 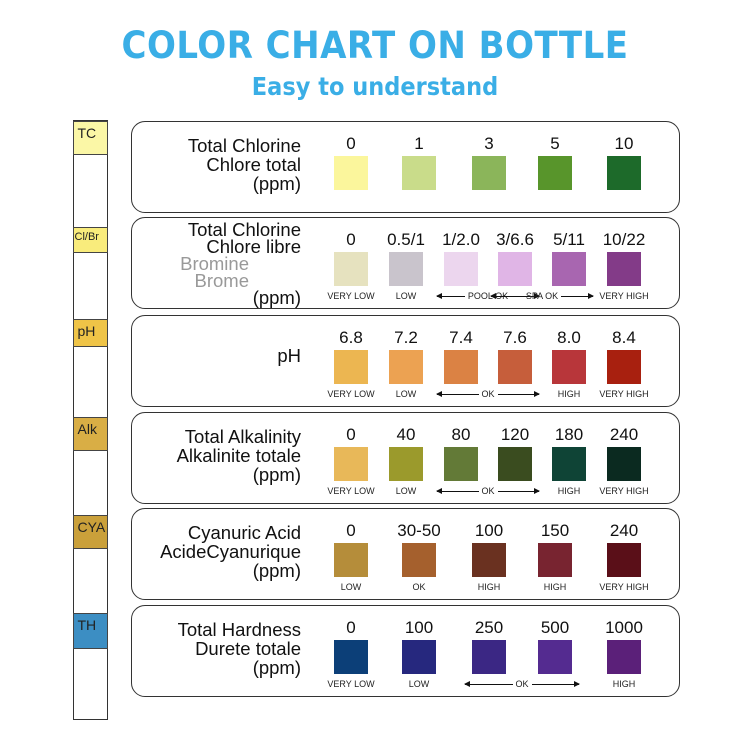 I want to click on swatch-value: 120, so click(x=515, y=434).